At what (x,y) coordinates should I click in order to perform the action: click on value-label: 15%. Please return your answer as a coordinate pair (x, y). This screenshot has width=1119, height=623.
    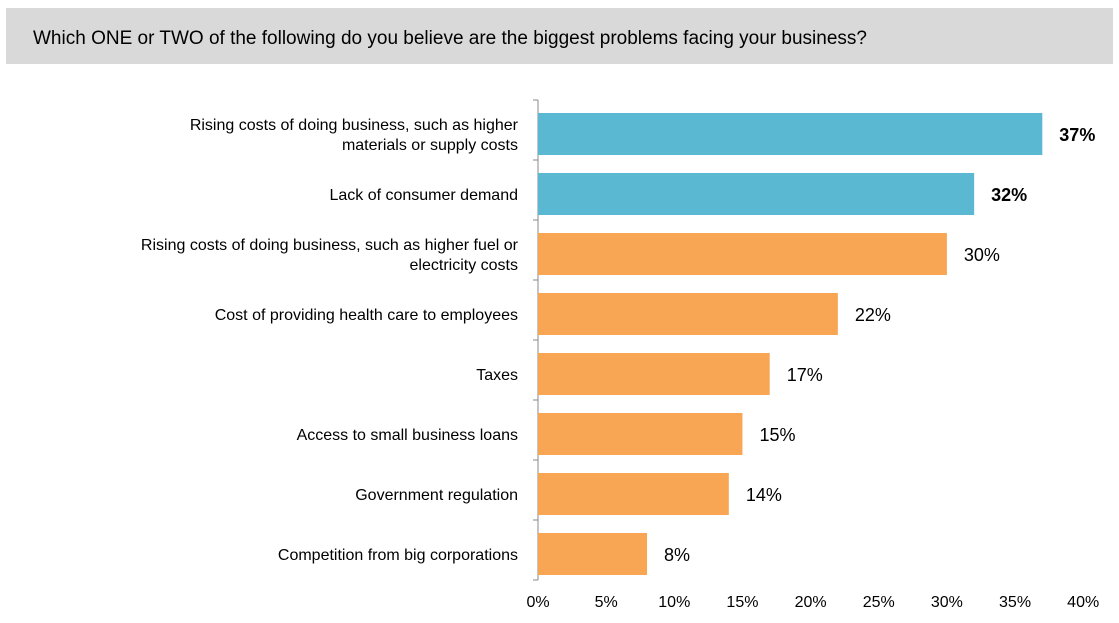
    Looking at the image, I should click on (777, 435).